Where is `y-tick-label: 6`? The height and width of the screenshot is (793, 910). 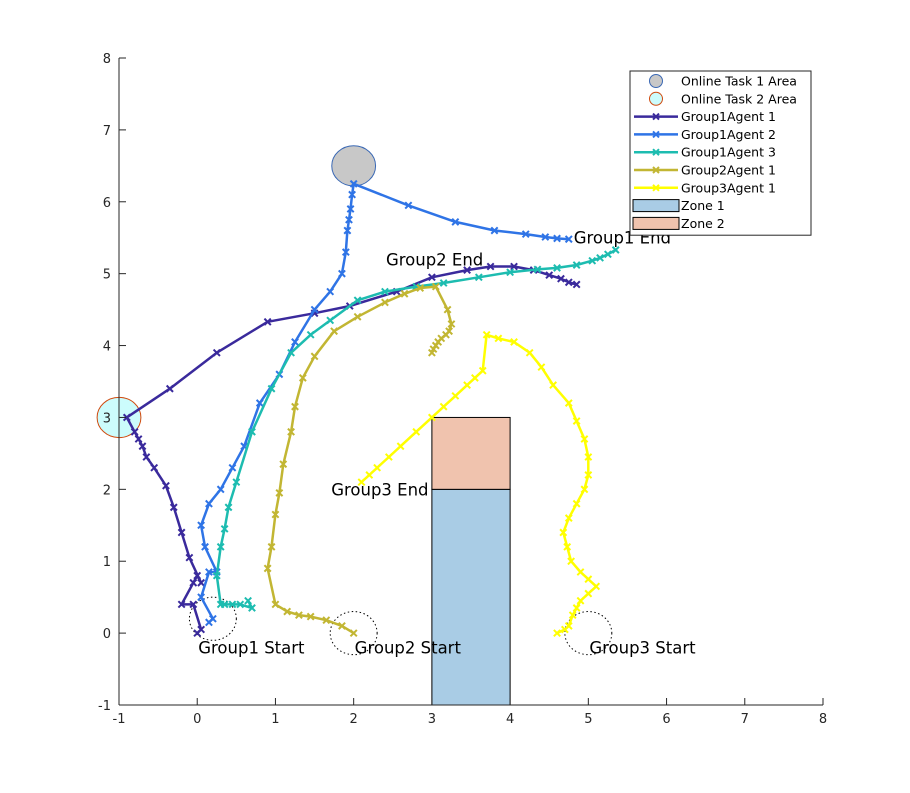
y-tick-label: 6 is located at coordinates (107, 203).